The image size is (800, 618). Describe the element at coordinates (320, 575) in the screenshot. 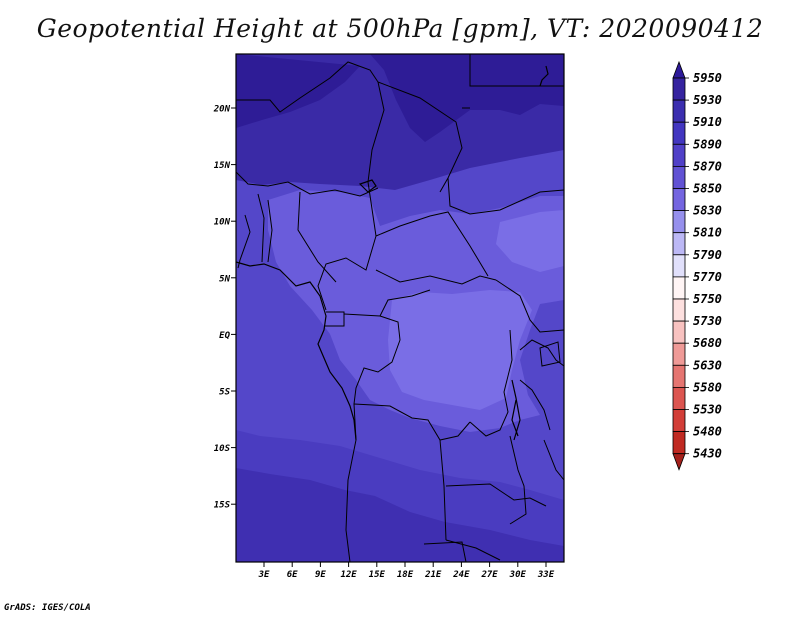

I see `lon-tick-label: 9E` at that location.